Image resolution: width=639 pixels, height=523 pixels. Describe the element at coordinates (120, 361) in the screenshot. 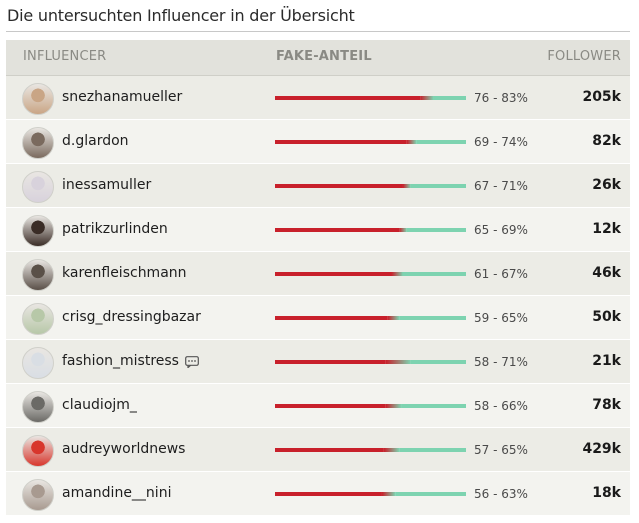

I see `influencer-name-label: fashion_mistress` at that location.